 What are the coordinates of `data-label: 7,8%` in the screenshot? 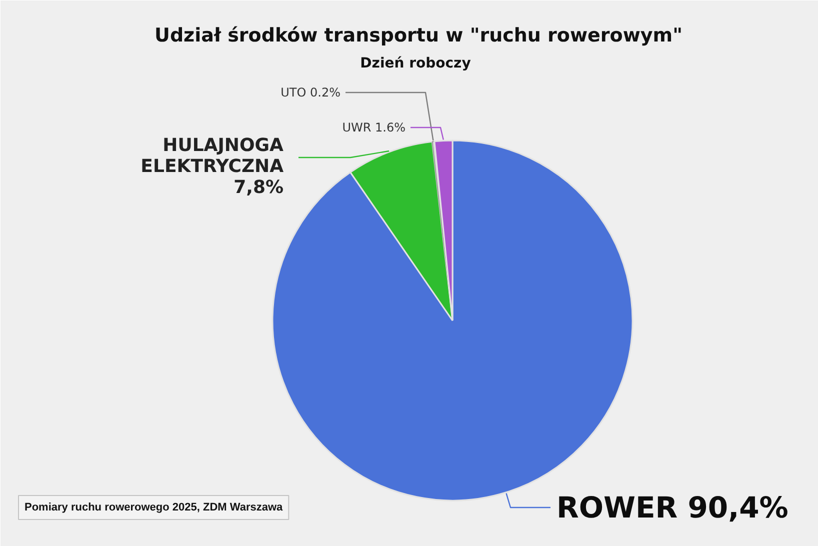 It's located at (259, 187).